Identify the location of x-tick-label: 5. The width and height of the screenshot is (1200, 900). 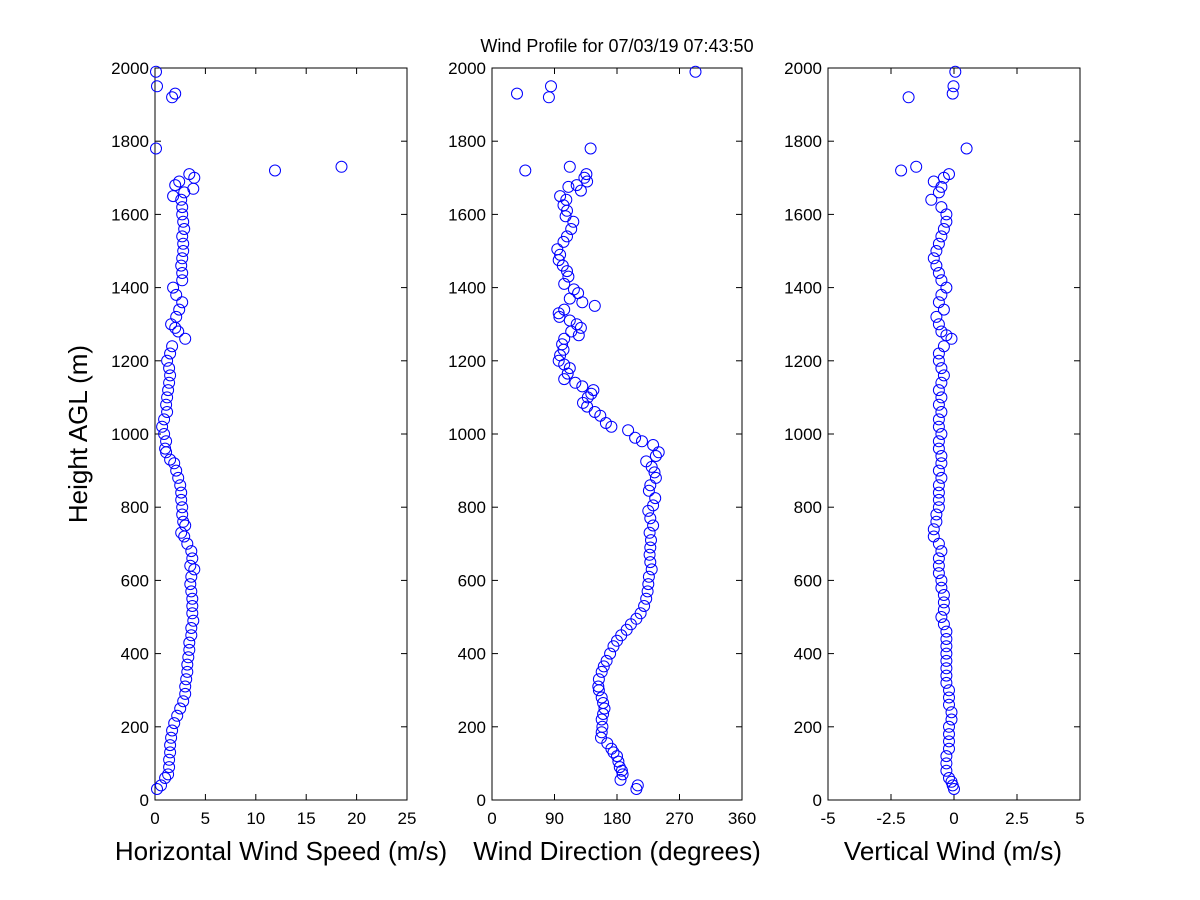
(205, 818).